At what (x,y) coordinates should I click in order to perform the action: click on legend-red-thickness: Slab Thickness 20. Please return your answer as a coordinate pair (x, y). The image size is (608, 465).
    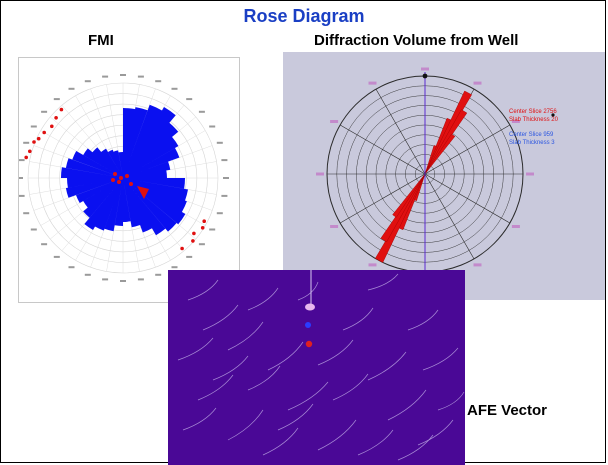
    Looking at the image, I should click on (534, 120).